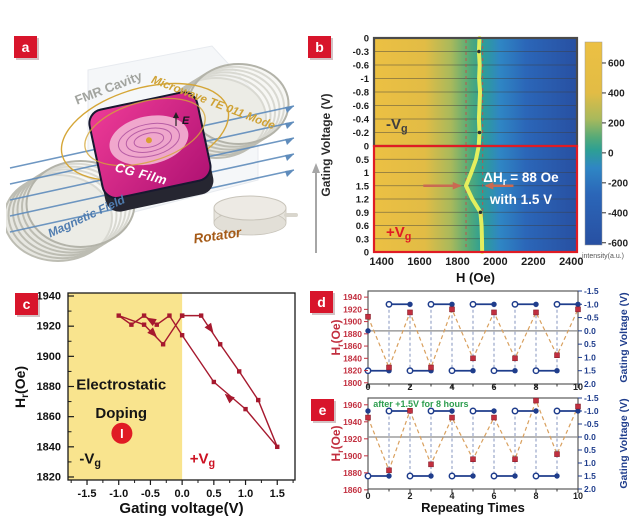  I want to click on svg-text: I, so click(121, 434).